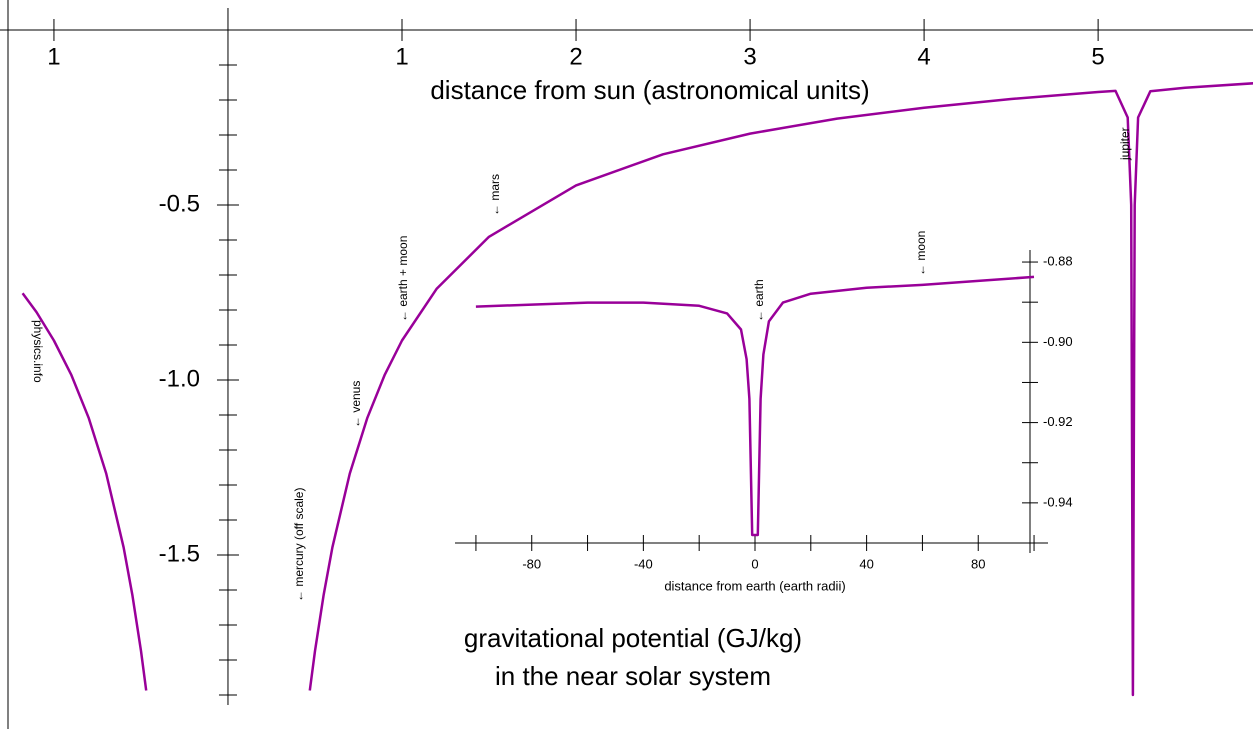 The image size is (1253, 729). Describe the element at coordinates (649, 90) in the screenshot. I see `x-axis-label: distance from sun (astronomical units)` at that location.